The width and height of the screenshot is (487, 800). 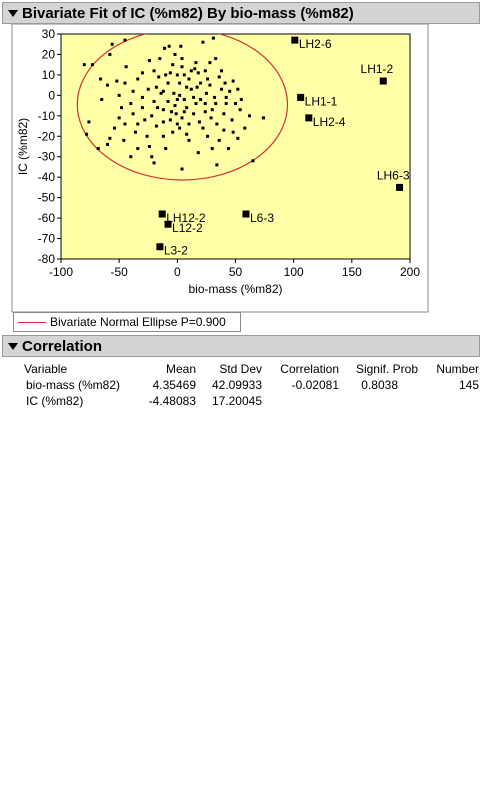 What do you see at coordinates (294, 272) in the screenshot?
I see `x-tick-label: 100` at bounding box center [294, 272].